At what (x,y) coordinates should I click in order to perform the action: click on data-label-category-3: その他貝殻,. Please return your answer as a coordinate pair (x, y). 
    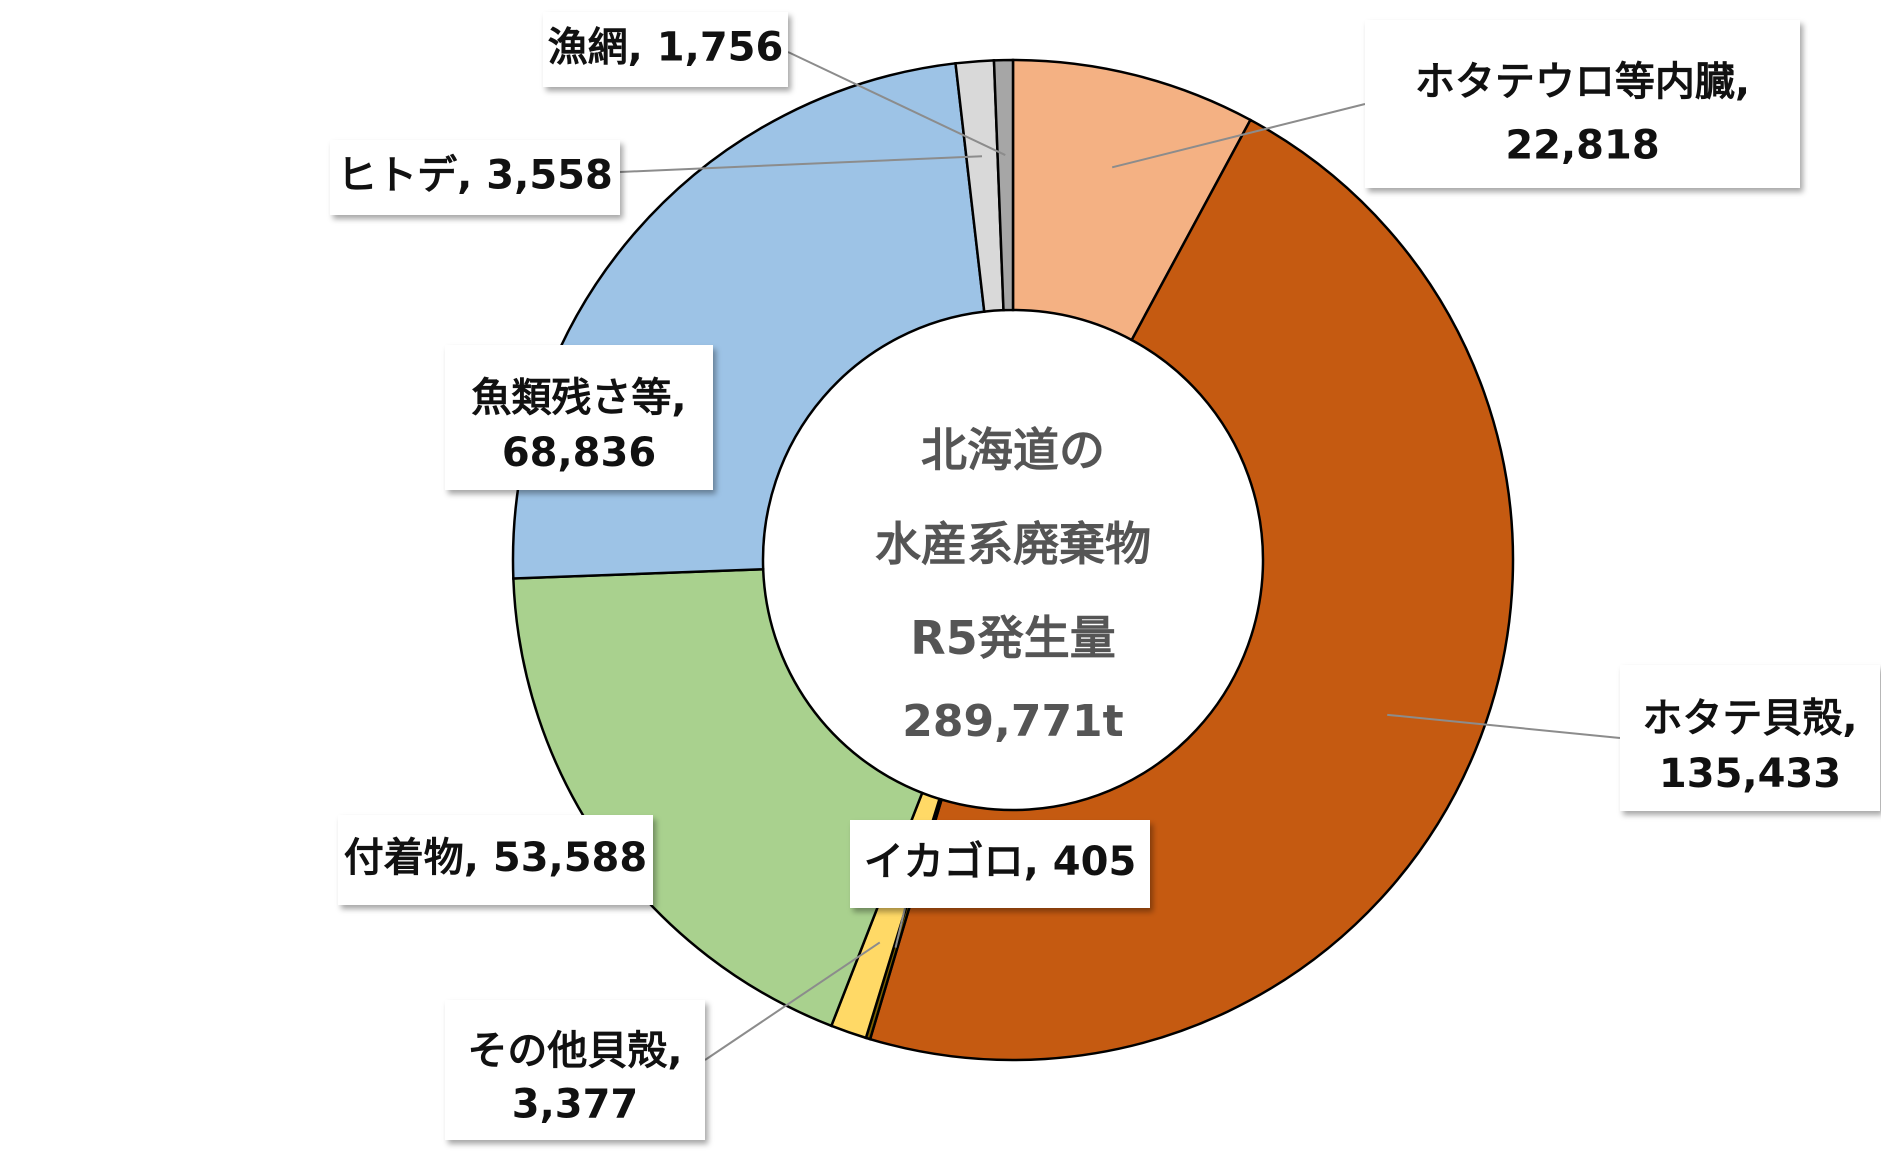
    Looking at the image, I should click on (574, 1051).